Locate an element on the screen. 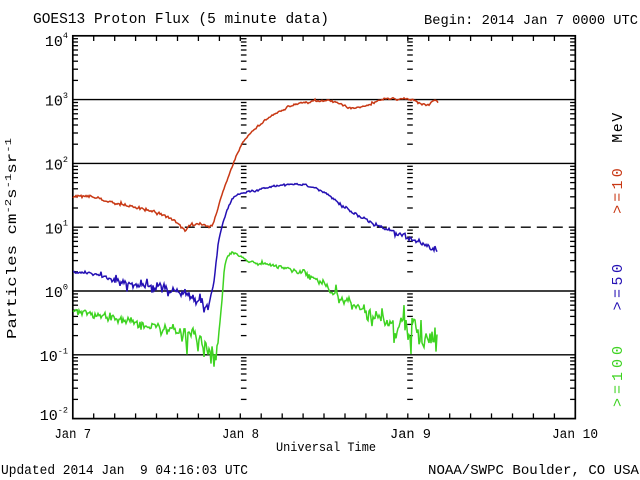 This screenshot has width=640, height=480. svg-text: Universal Time is located at coordinates (326, 448).